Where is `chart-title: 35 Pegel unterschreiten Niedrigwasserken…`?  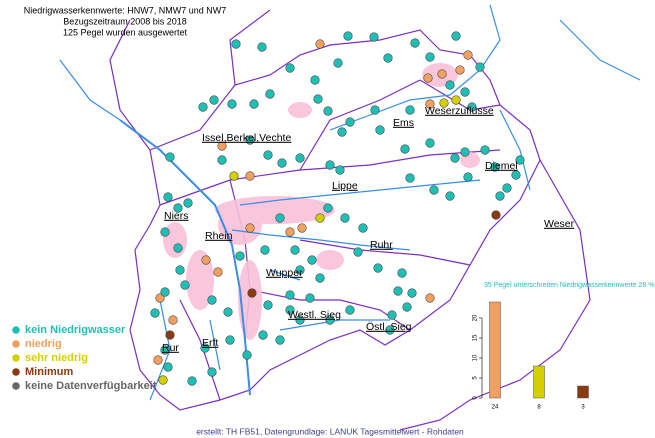 chart-title: 35 Pegel unterschreiten Niedrigwasserken… is located at coordinates (569, 285).